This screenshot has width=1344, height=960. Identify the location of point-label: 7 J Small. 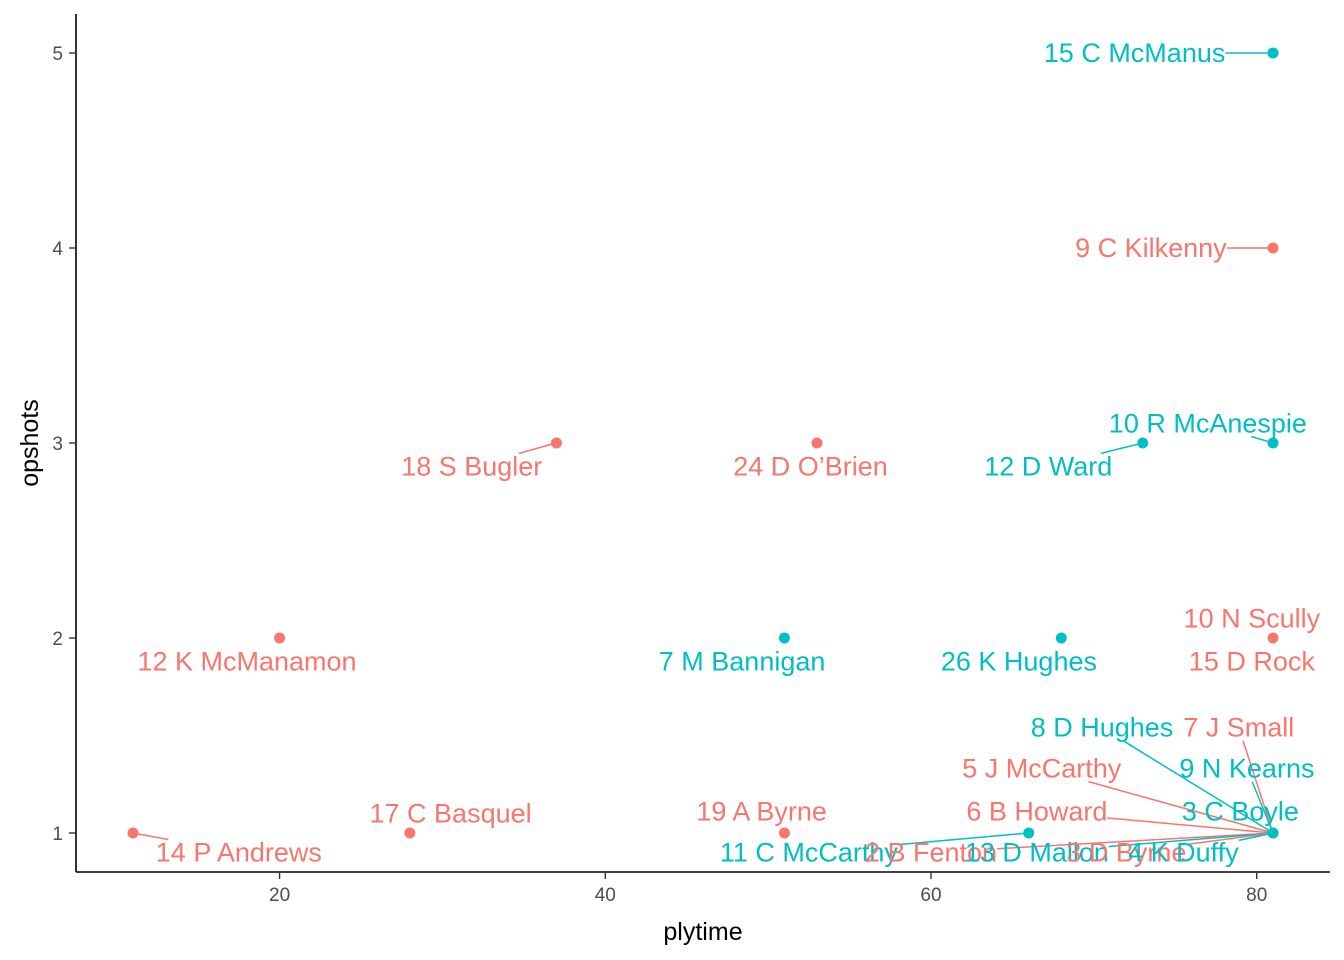
(1238, 728).